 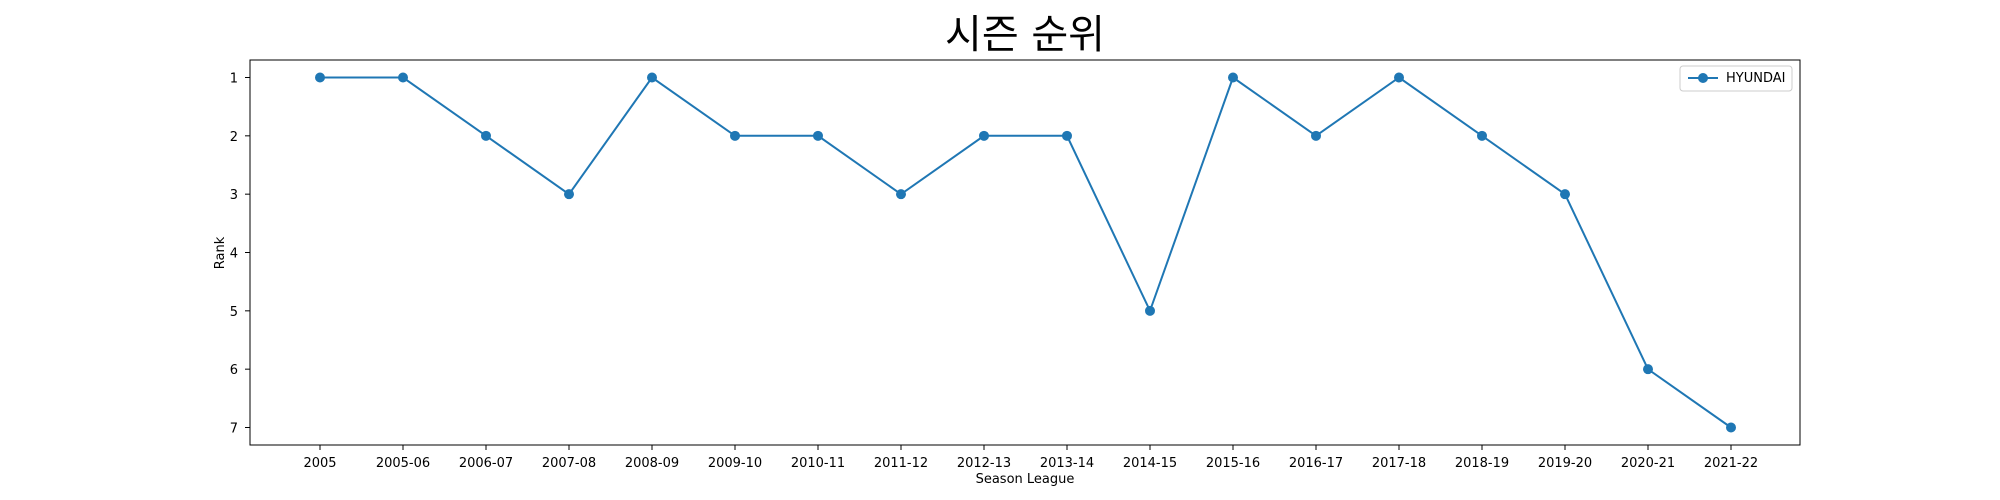 What do you see at coordinates (1755, 78) in the screenshot?
I see `legend-label-hyundai: HYUNDAI` at bounding box center [1755, 78].